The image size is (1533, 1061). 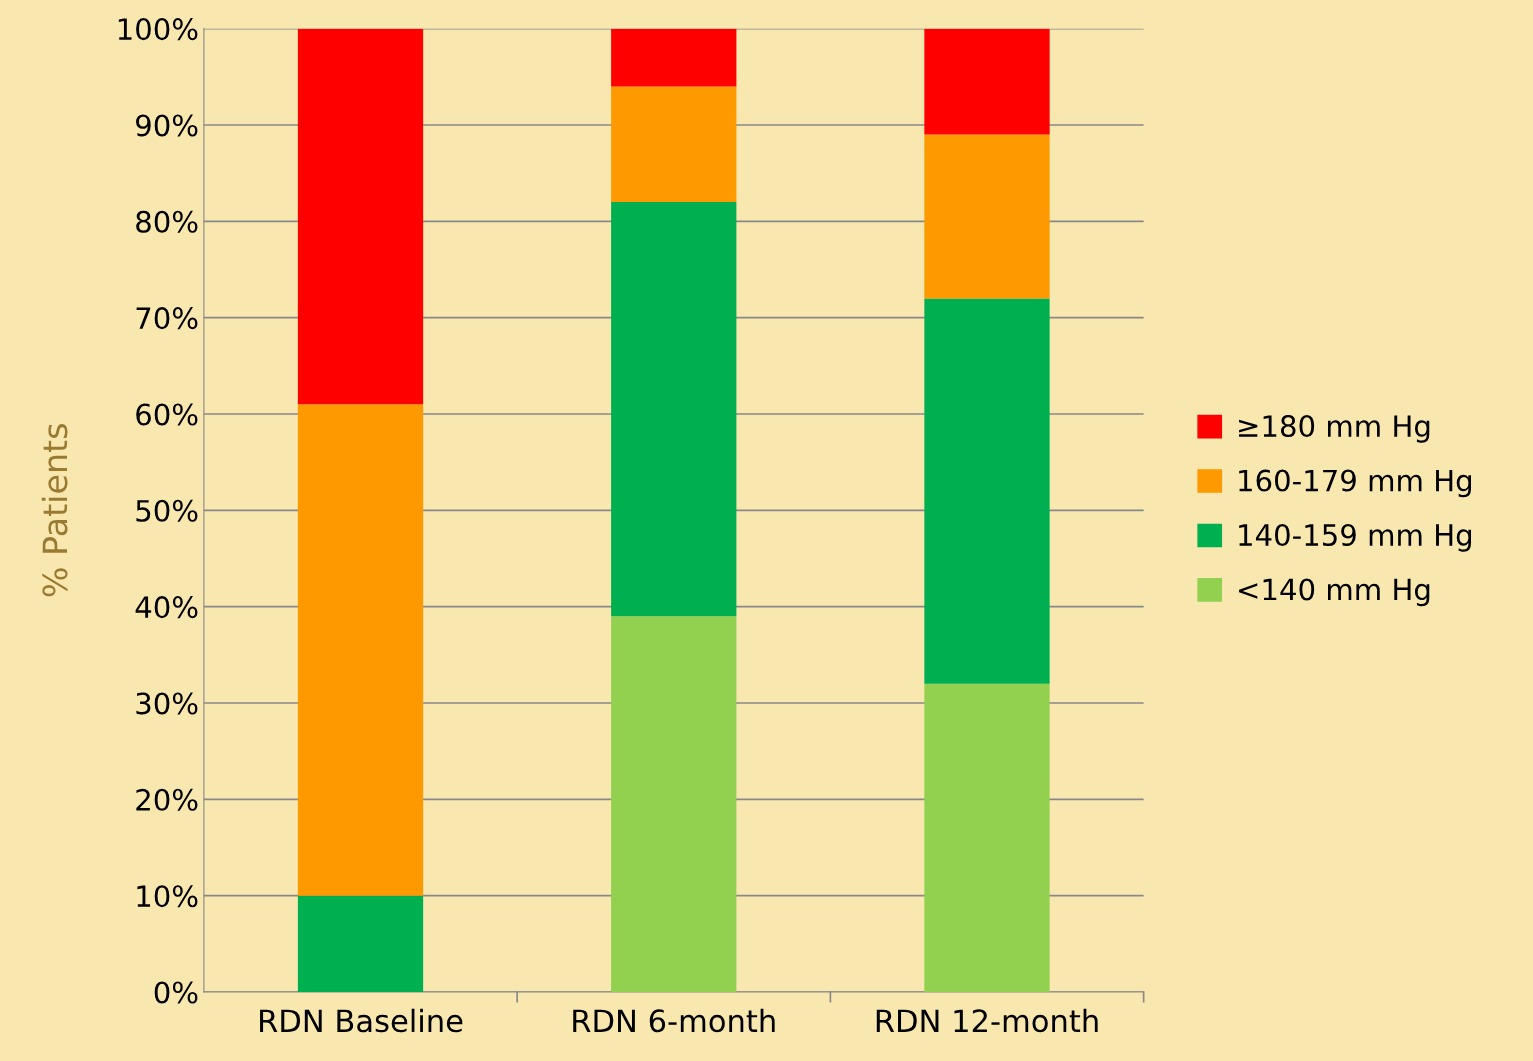 What do you see at coordinates (167, 318) in the screenshot?
I see `y-tick-label: 70%` at bounding box center [167, 318].